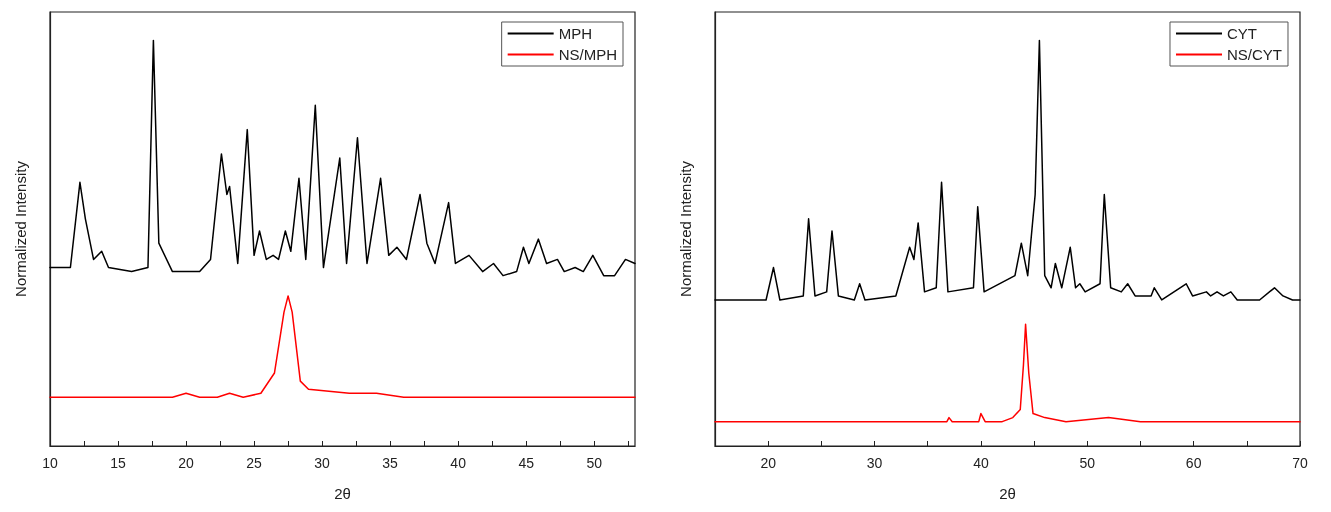 The image size is (1331, 512). What do you see at coordinates (50, 463) in the screenshot?
I see `x-tick-label: 10` at bounding box center [50, 463].